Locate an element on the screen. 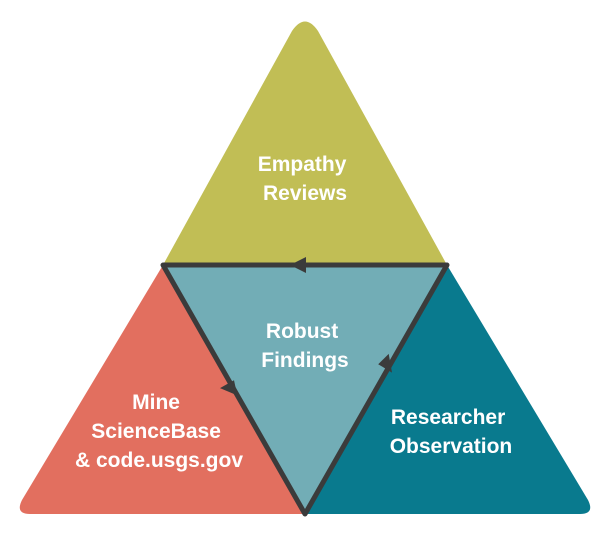  top-section-label: Empathy Reviews is located at coordinates (305, 179).